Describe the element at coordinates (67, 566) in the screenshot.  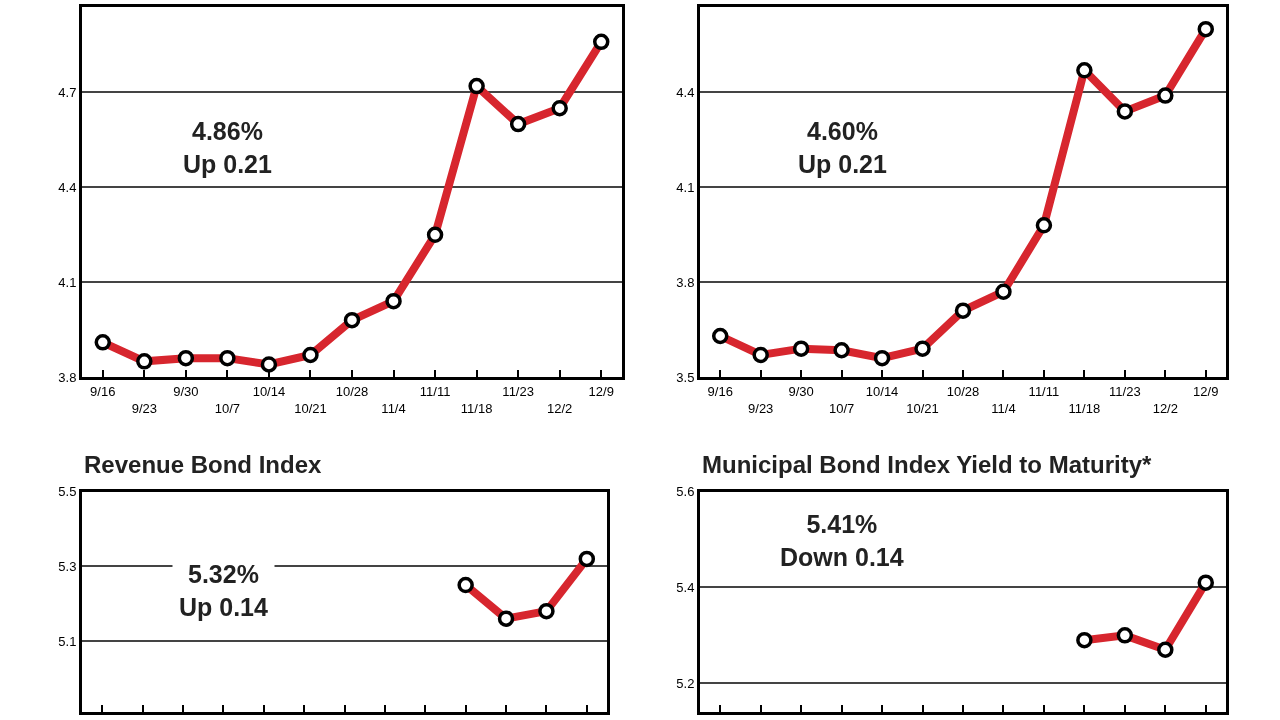
I see `y-tick-label: 5.3` at that location.